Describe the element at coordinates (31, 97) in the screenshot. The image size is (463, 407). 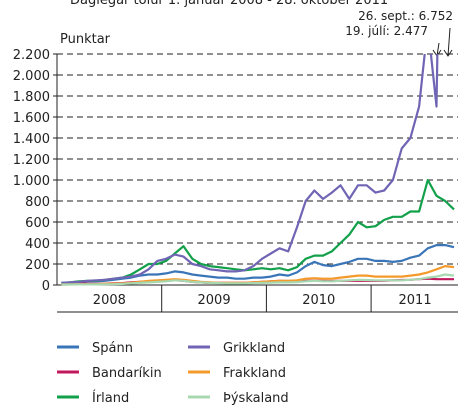
I see `y-tick-label: 1.800` at that location.